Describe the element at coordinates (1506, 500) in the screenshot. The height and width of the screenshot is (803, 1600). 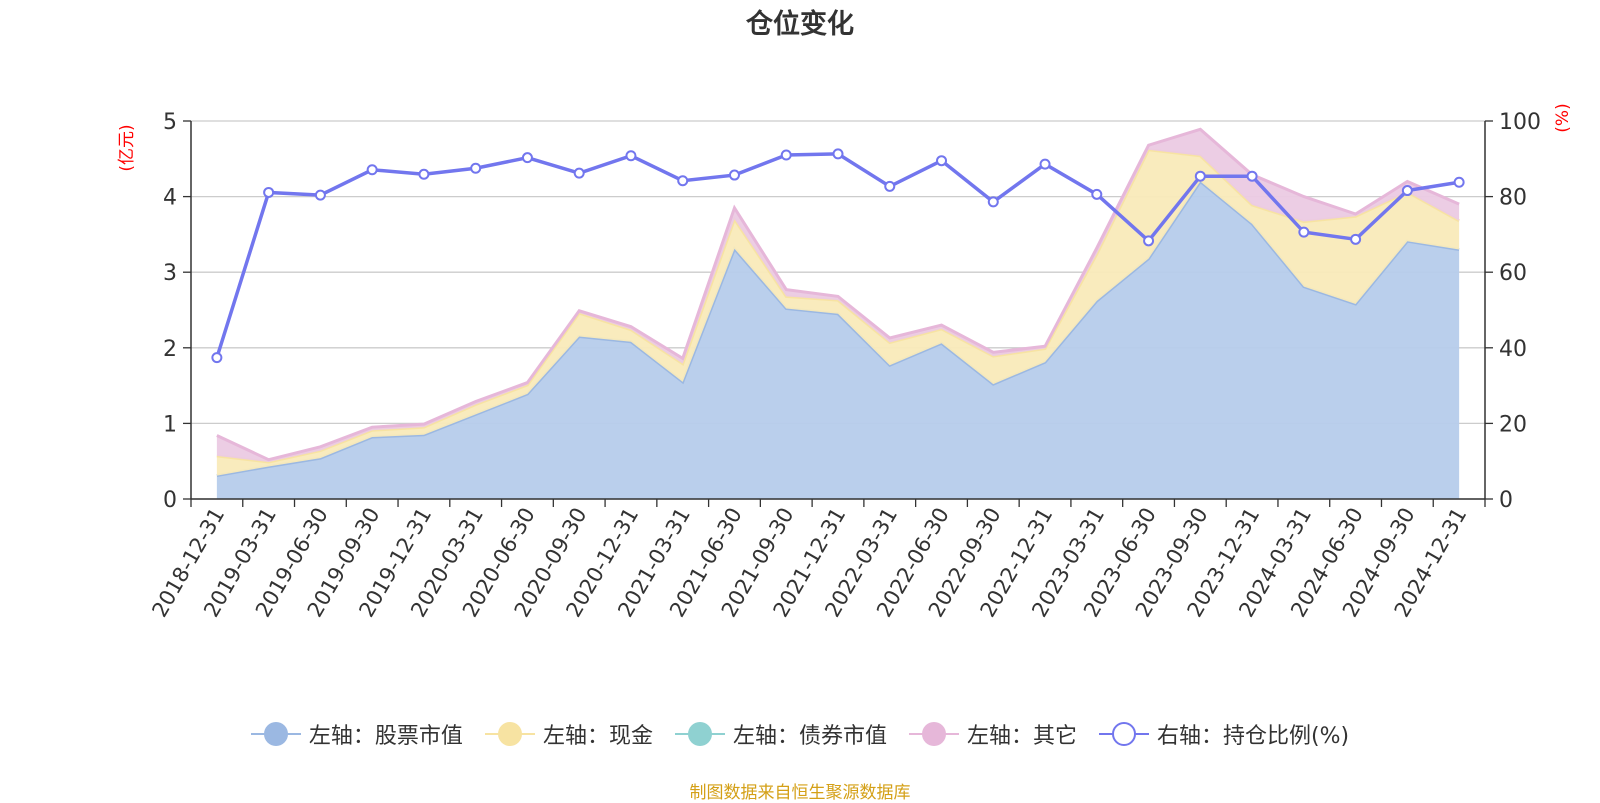
I see `y-right-tick-label: 0` at that location.